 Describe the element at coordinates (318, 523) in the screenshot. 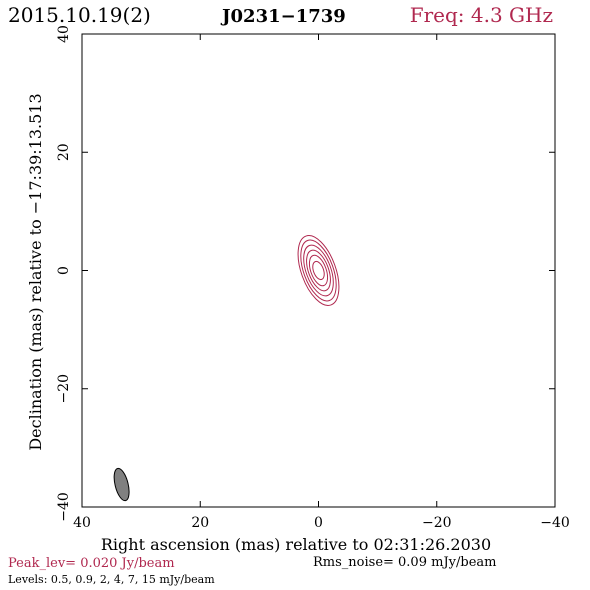

I see `x-tick-label: 0` at that location.